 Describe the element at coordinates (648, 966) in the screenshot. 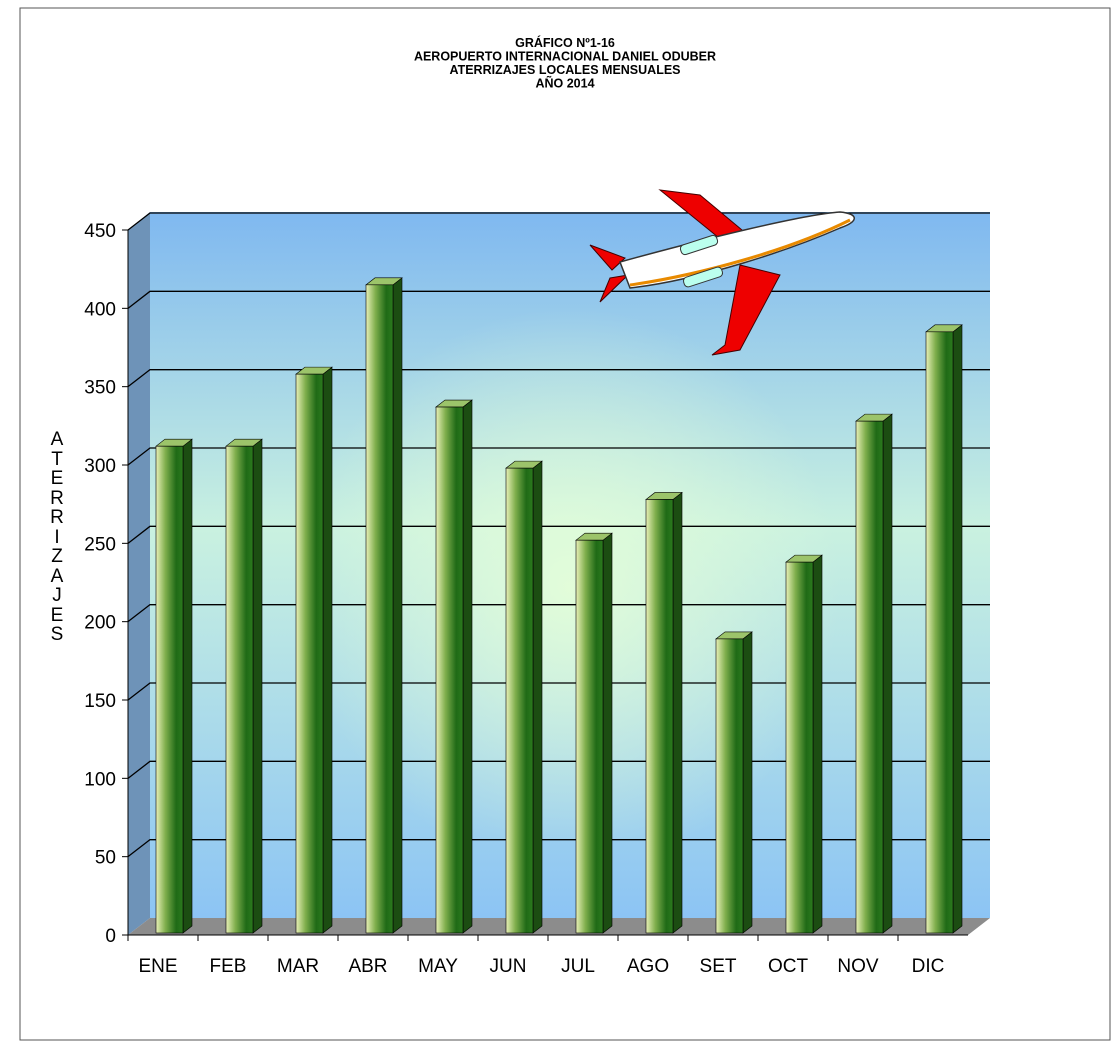

I see `x-tick-label: AGO` at that location.